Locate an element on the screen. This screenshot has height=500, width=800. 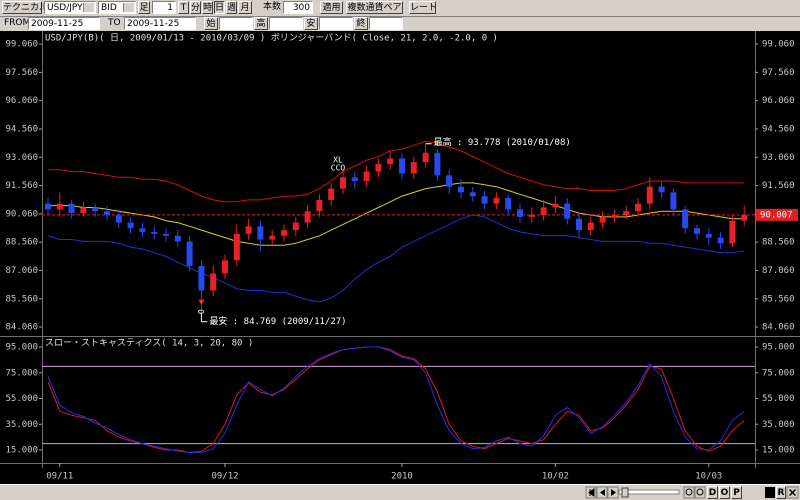
status-button: O is located at coordinates (724, 492).